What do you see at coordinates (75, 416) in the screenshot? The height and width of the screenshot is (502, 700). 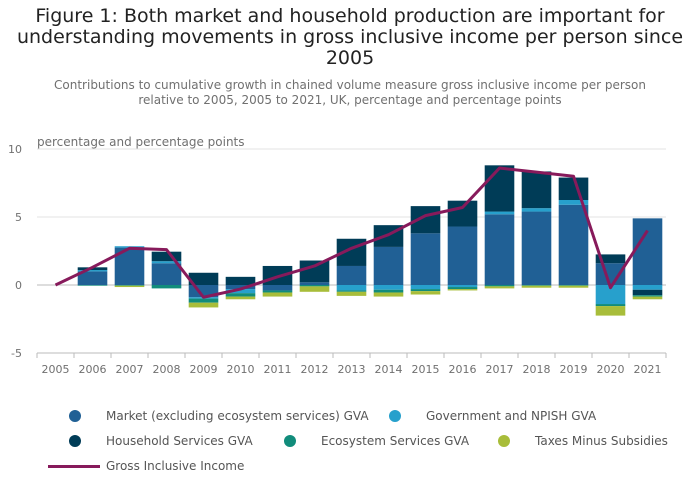 I see `legend-swatch-market` at bounding box center [75, 416].